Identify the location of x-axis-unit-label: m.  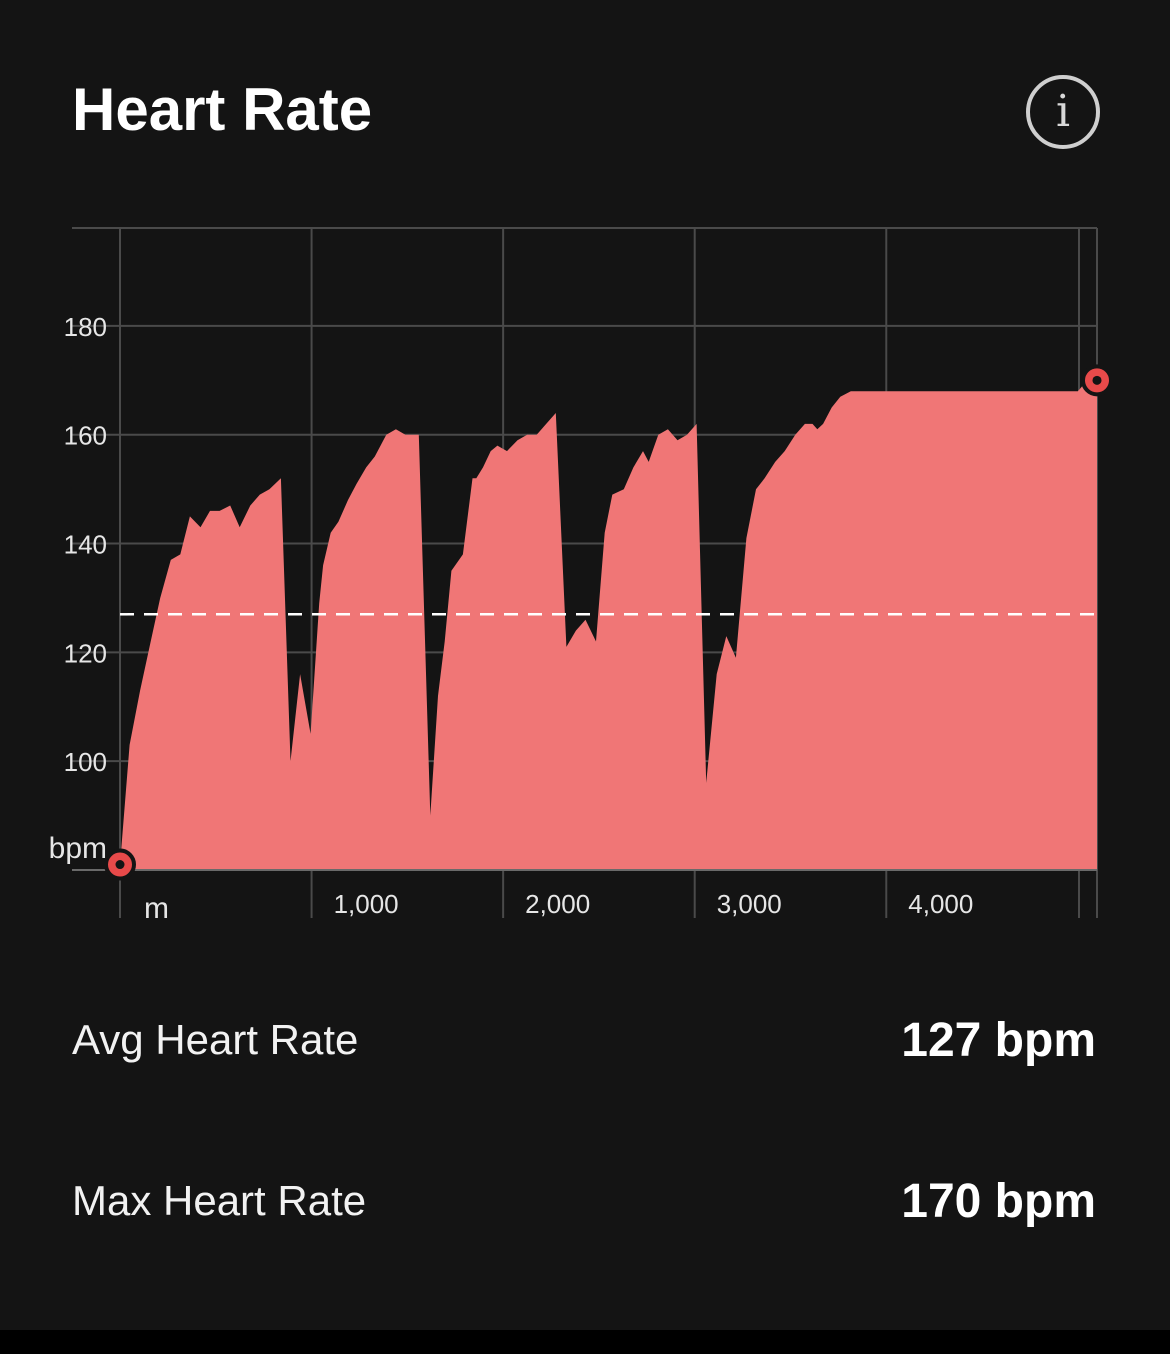
(156, 908).